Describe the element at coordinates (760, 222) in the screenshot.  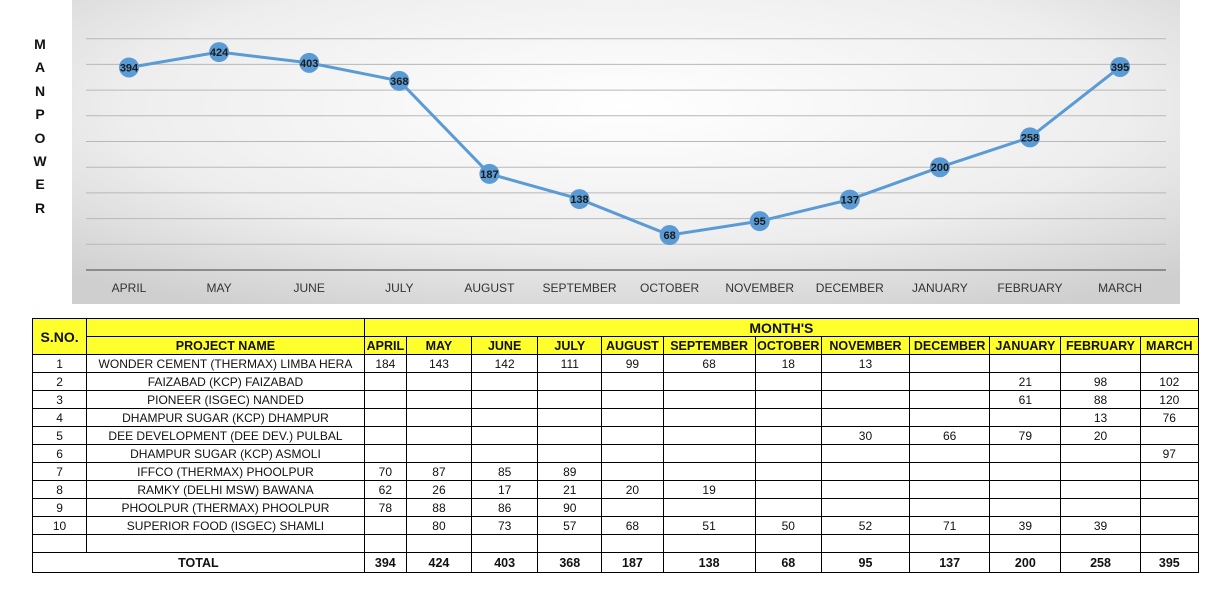
I see `data-label: 95` at that location.